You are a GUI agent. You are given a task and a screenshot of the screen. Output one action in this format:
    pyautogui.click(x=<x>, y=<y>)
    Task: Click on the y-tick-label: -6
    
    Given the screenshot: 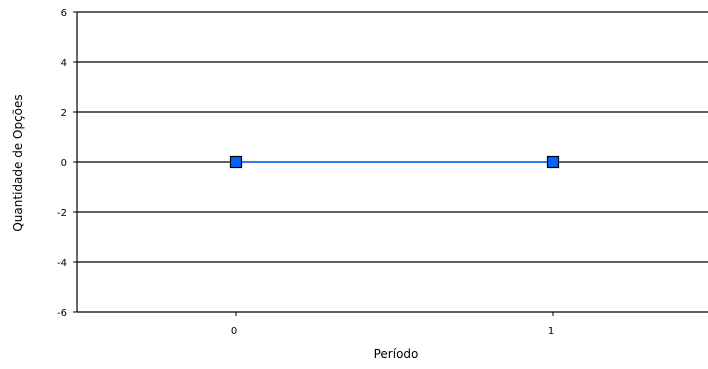 What is the action you would take?
    pyautogui.click(x=62, y=313)
    